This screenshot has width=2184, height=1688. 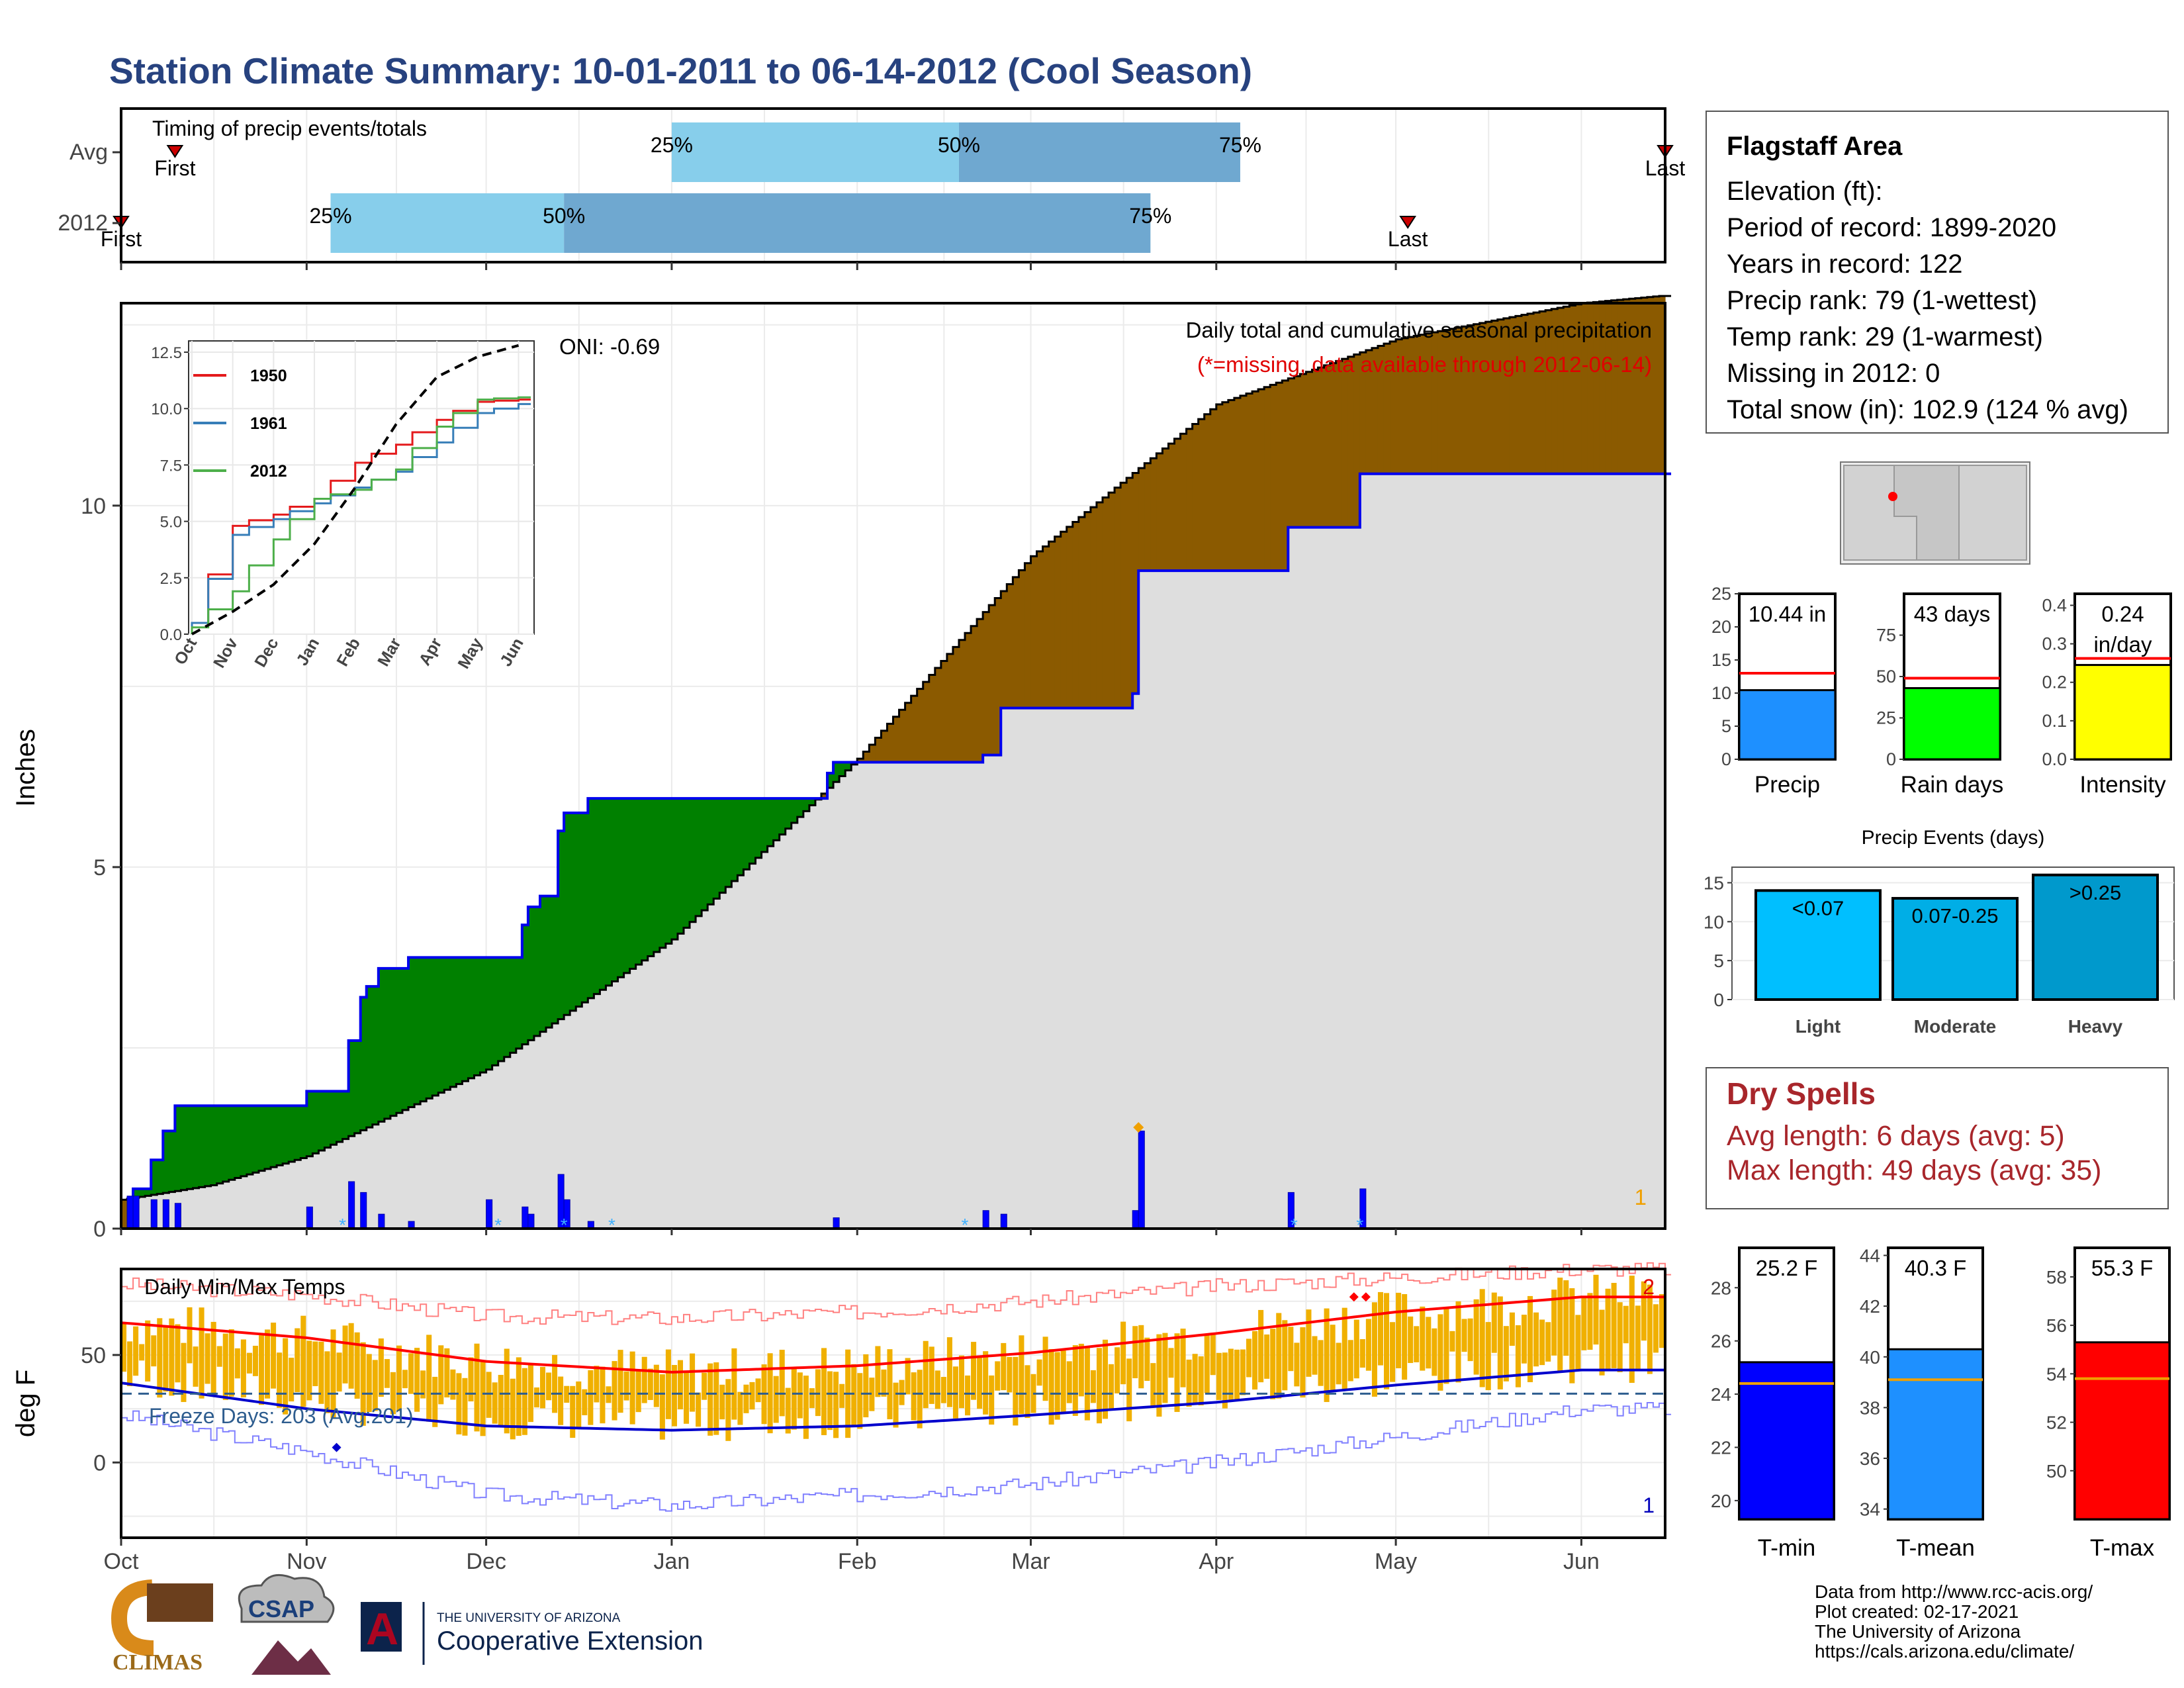 What do you see at coordinates (158, 1662) in the screenshot?
I see `climas-logo-text: CLIMAS` at bounding box center [158, 1662].